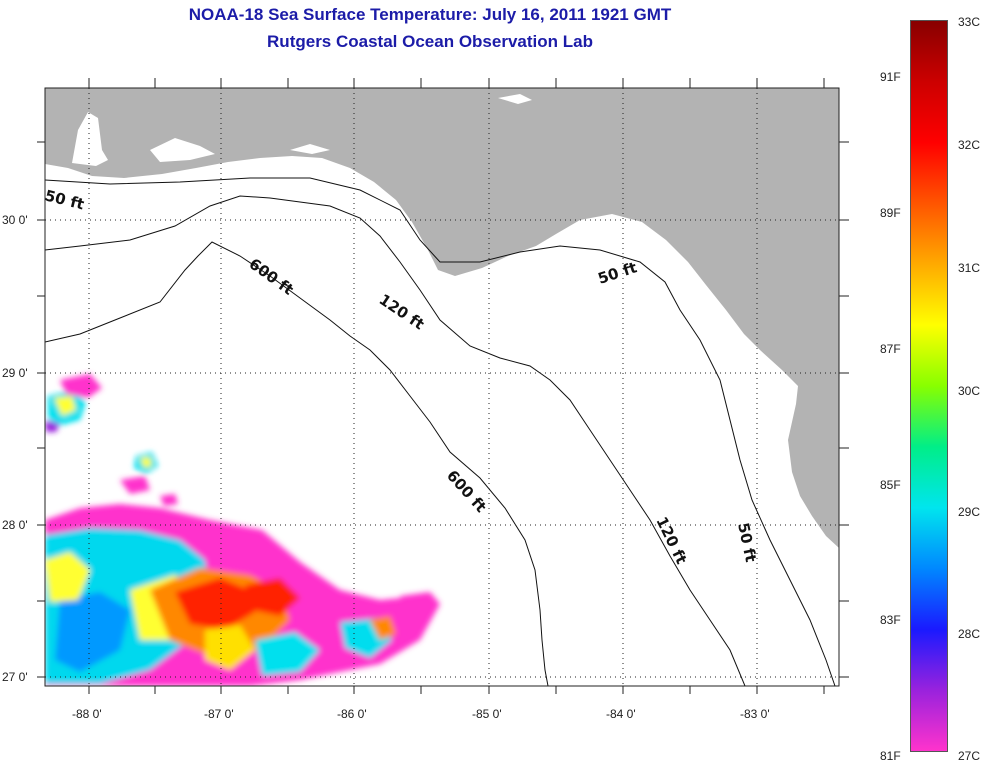 The height and width of the screenshot is (770, 992). Describe the element at coordinates (87, 714) in the screenshot. I see `lon-label-88: -88 0'` at that location.